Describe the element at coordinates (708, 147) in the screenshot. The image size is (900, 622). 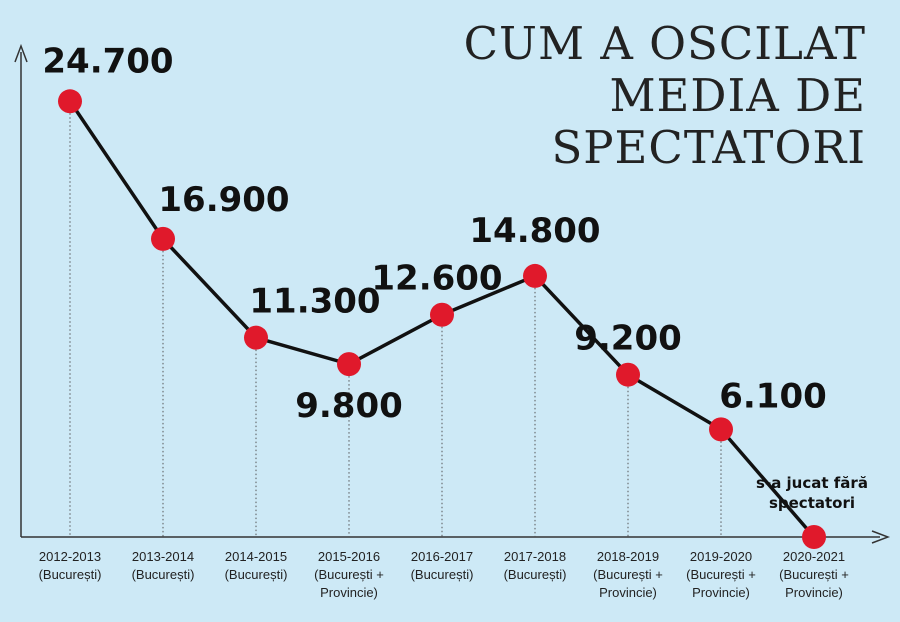
I see `title-line-3: SPECTATORI` at that location.